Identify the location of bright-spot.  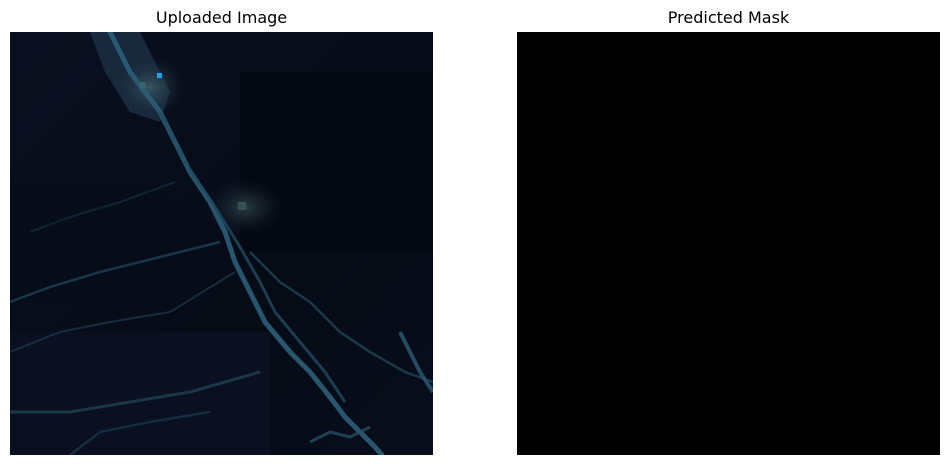
(159, 75).